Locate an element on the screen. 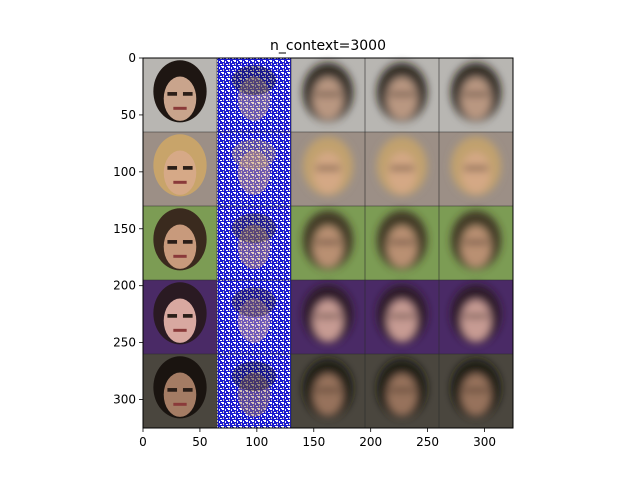 Image resolution: width=640 pixels, height=480 pixels. x-tick-label: 300 is located at coordinates (484, 442).